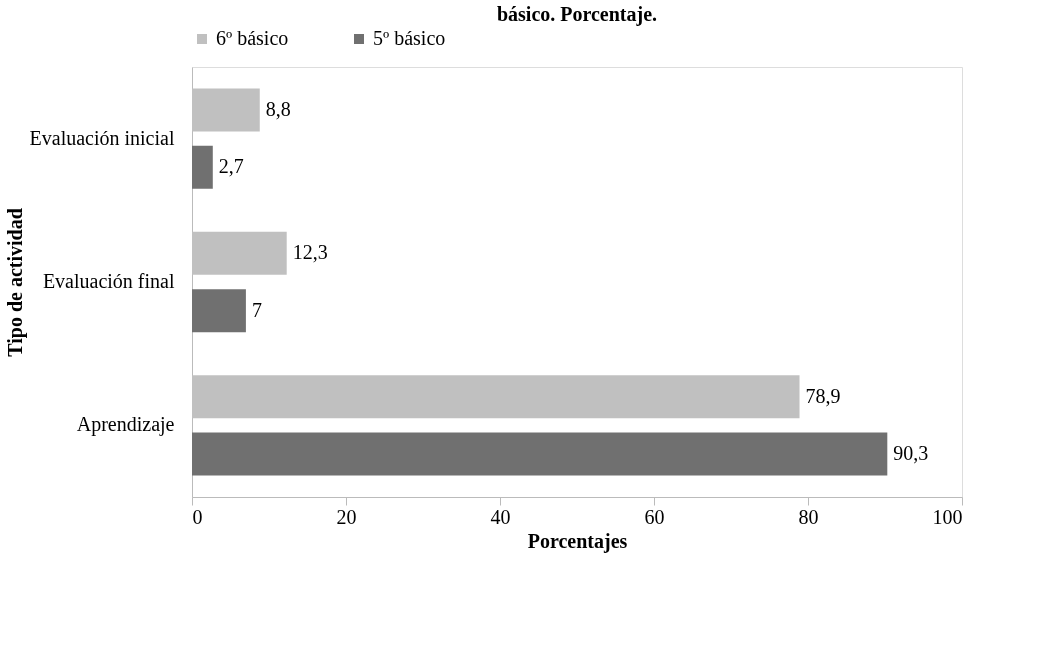 This screenshot has height=657, width=1063. I want to click on data-label: 78,9, so click(823, 395).